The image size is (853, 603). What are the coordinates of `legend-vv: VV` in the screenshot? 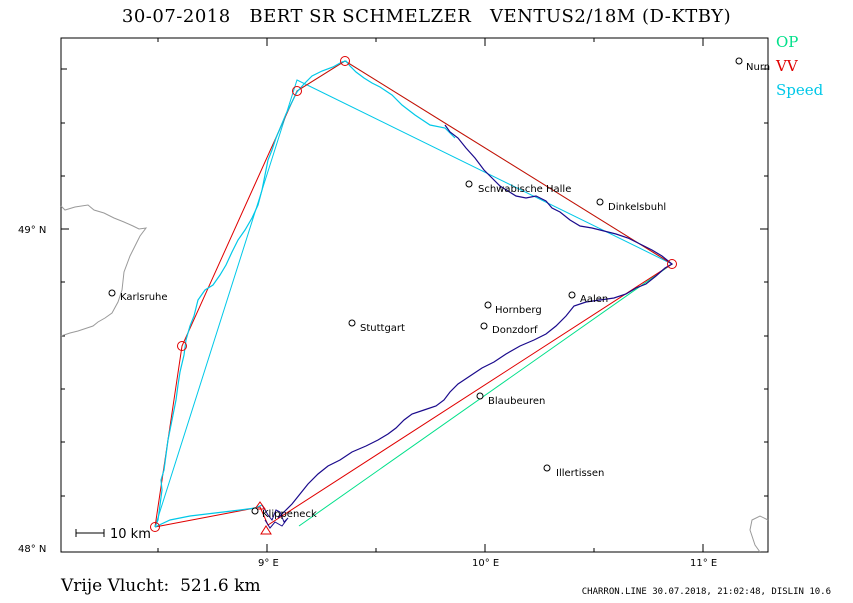 It's located at (787, 66).